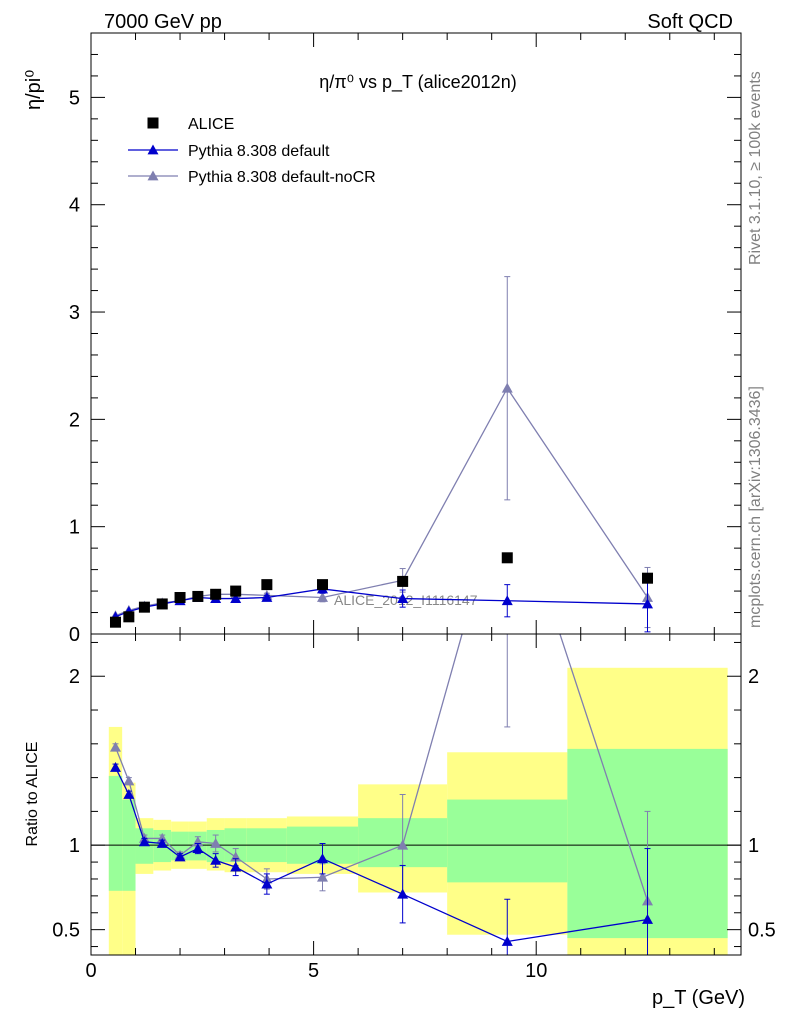 This screenshot has width=786, height=1029. What do you see at coordinates (417, 82) in the screenshot?
I see `top-panel-title: η/π⁰ vs p_T (alice2012n)` at bounding box center [417, 82].